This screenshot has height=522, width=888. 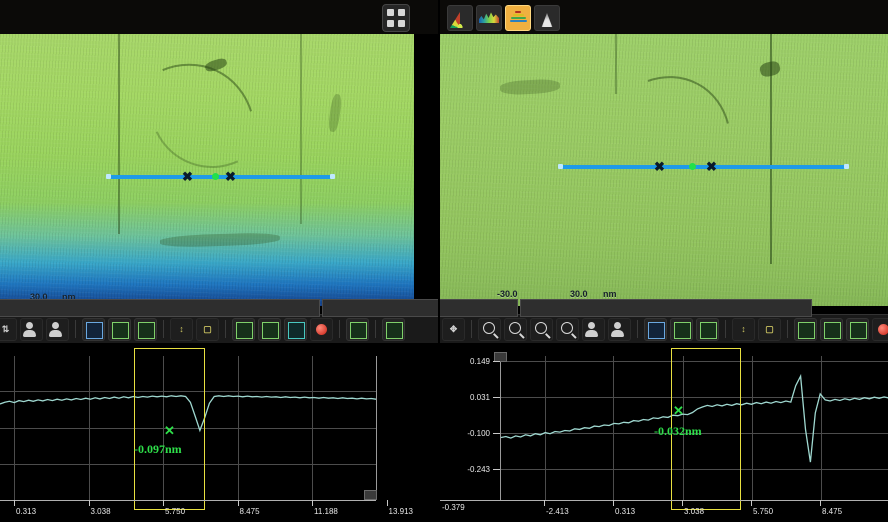 What do you see at coordinates (567, 329) in the screenshot?
I see `zoom-fit-h-icon` at bounding box center [567, 329].